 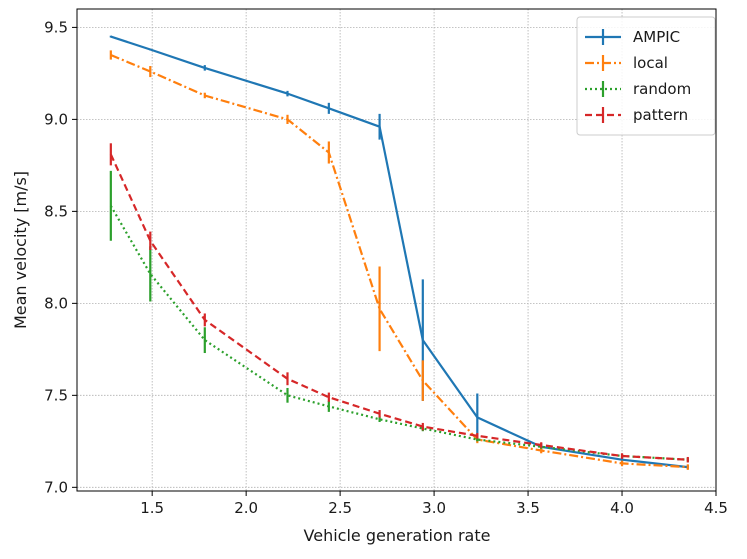 I want to click on x-tick-label: 1.5, so click(x=152, y=508).